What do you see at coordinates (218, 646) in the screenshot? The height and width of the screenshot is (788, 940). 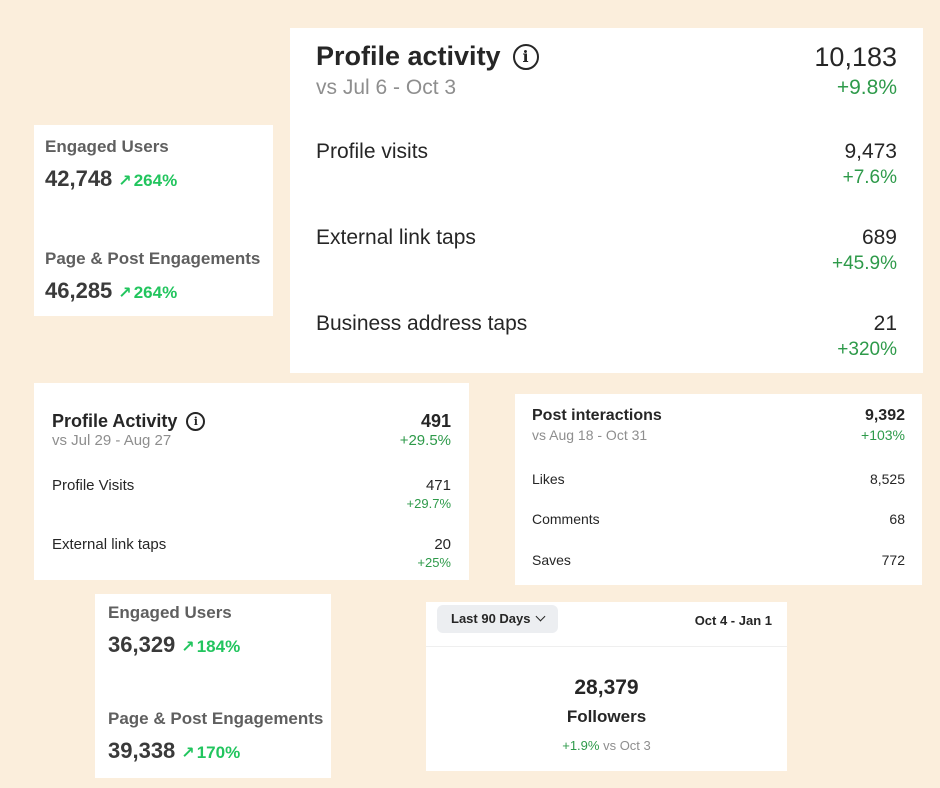 I see `engaged-users-change: 184%` at bounding box center [218, 646].